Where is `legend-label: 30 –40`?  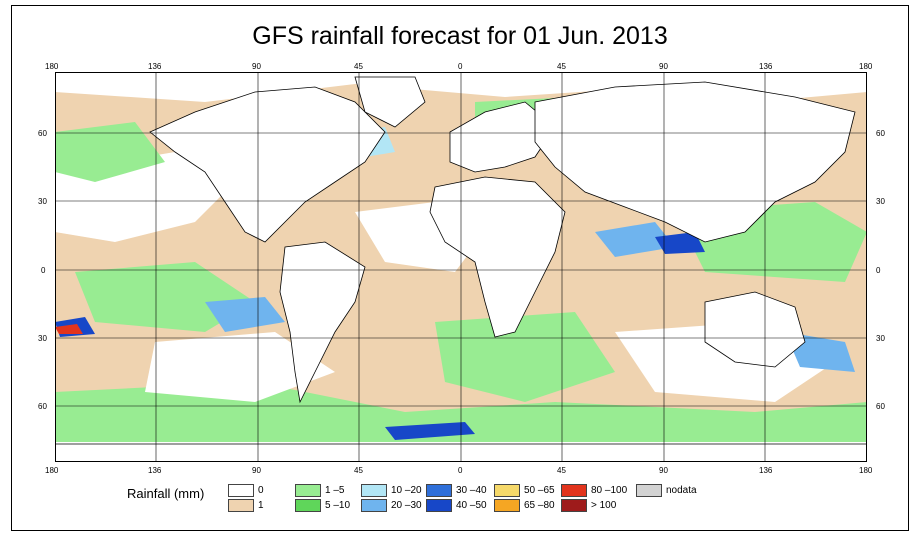
legend-label: 30 –40 is located at coordinates (471, 490).